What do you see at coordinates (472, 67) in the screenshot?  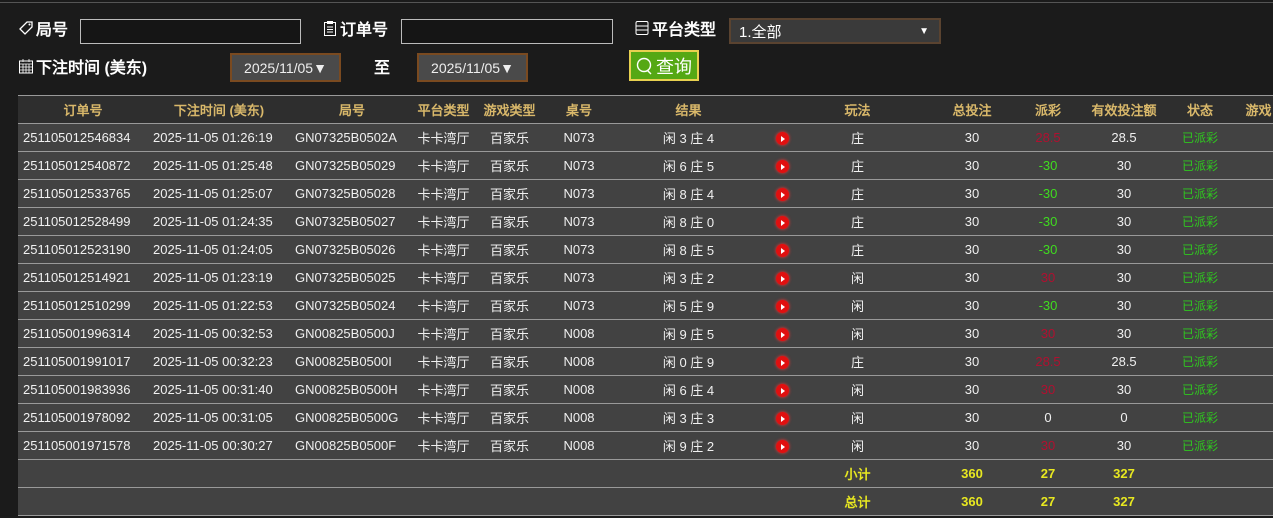 I see `date-to-picker: 2025/11/05▼` at bounding box center [472, 67].